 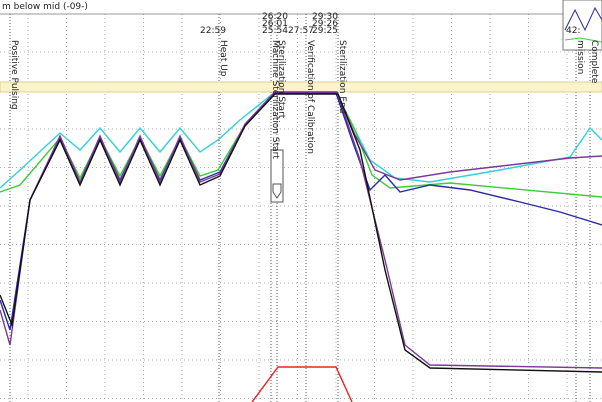 I want to click on time-label: 25:54, so click(x=275, y=31).